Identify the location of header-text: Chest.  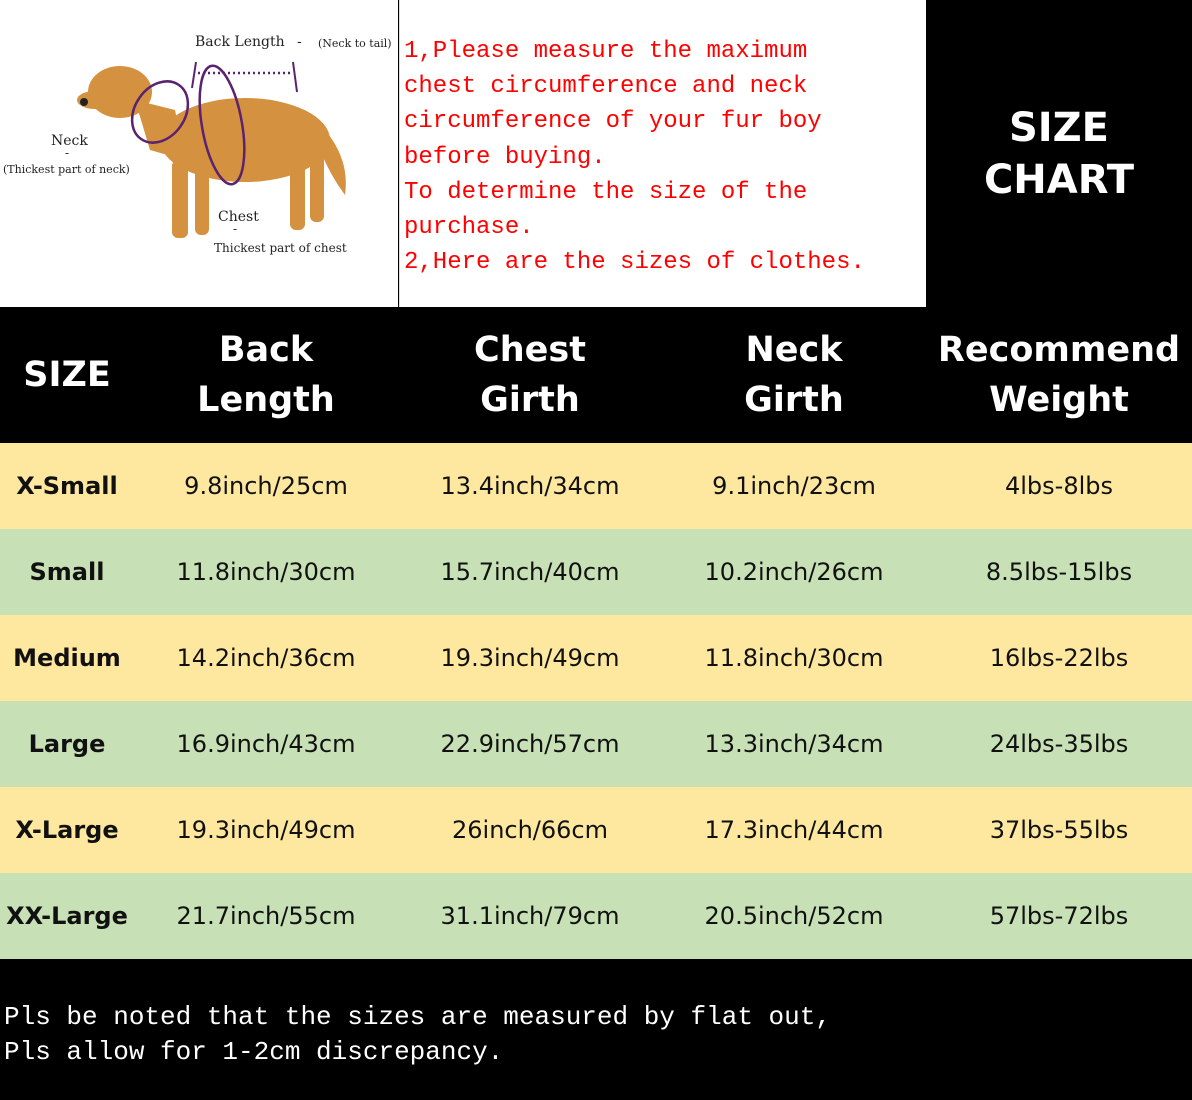
(530, 350).